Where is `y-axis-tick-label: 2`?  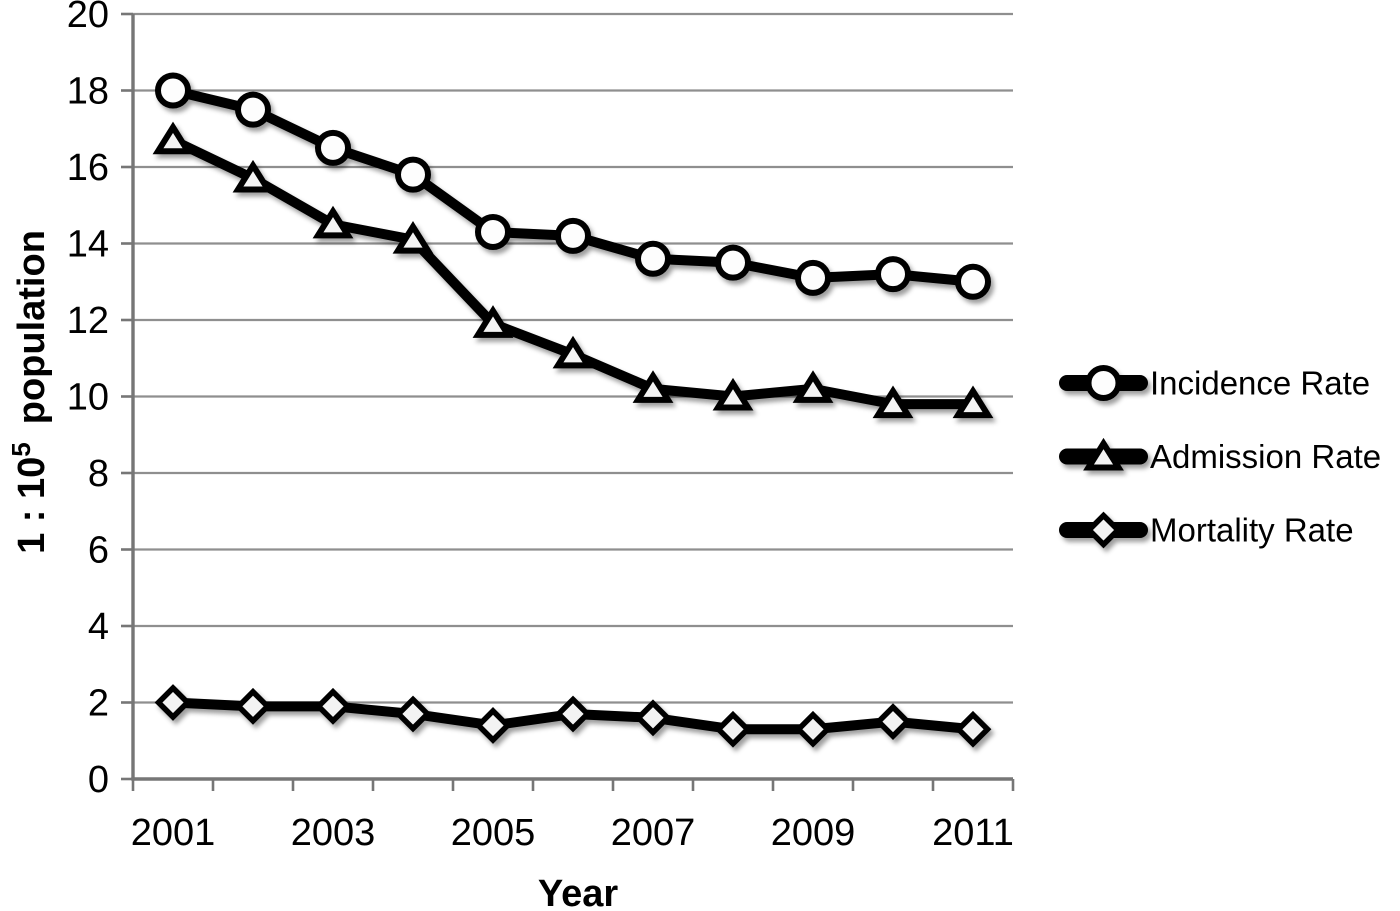
y-axis-tick-label: 2 is located at coordinates (98, 704).